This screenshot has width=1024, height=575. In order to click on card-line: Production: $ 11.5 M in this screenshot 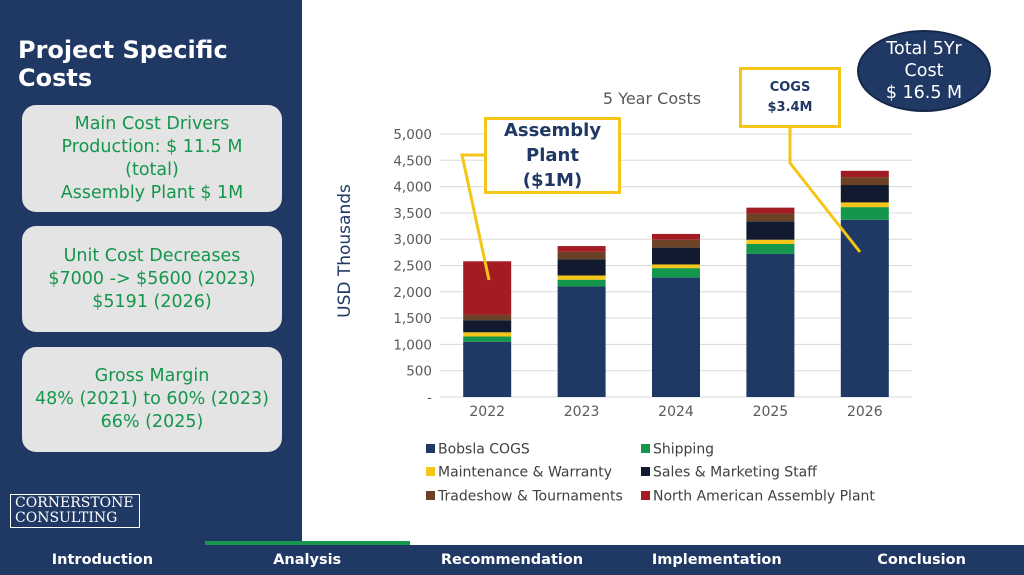, I will do `click(152, 146)`.